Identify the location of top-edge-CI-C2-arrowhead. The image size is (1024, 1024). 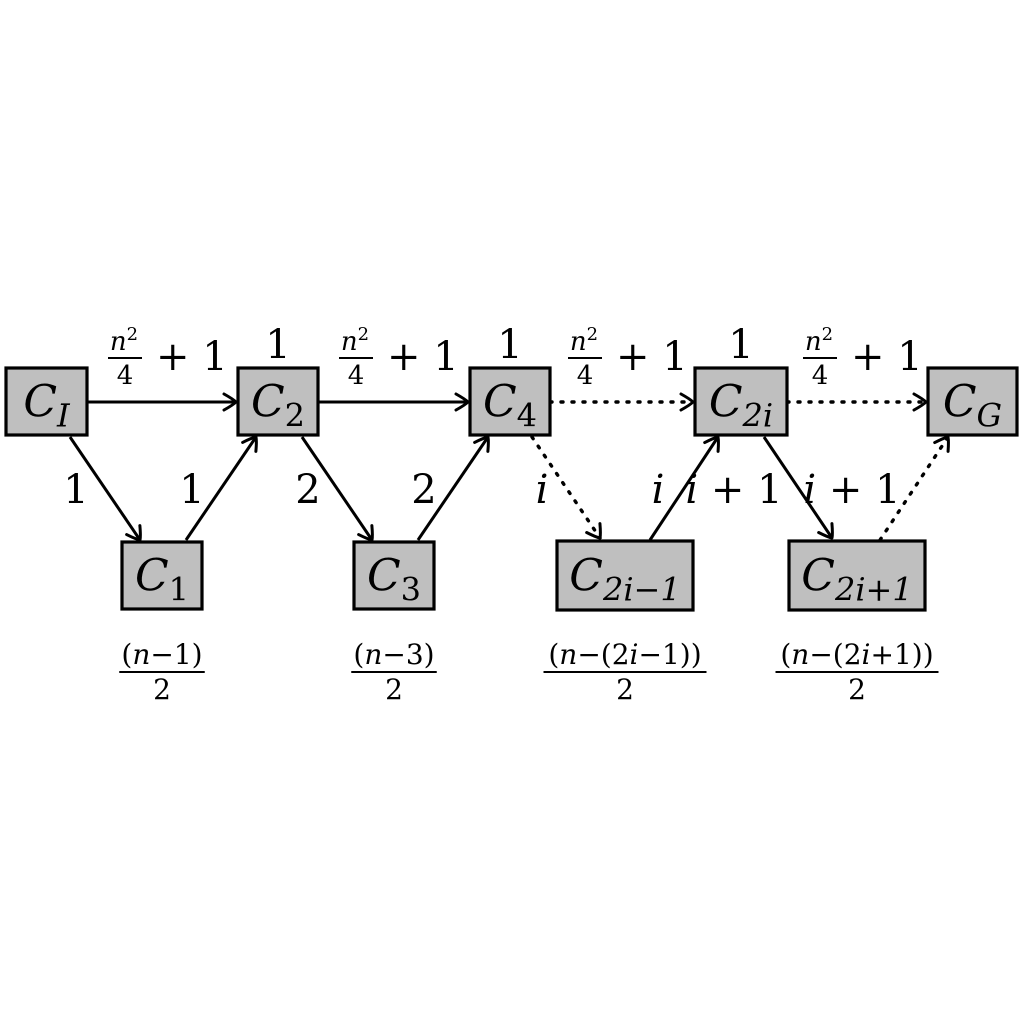
(230, 402).